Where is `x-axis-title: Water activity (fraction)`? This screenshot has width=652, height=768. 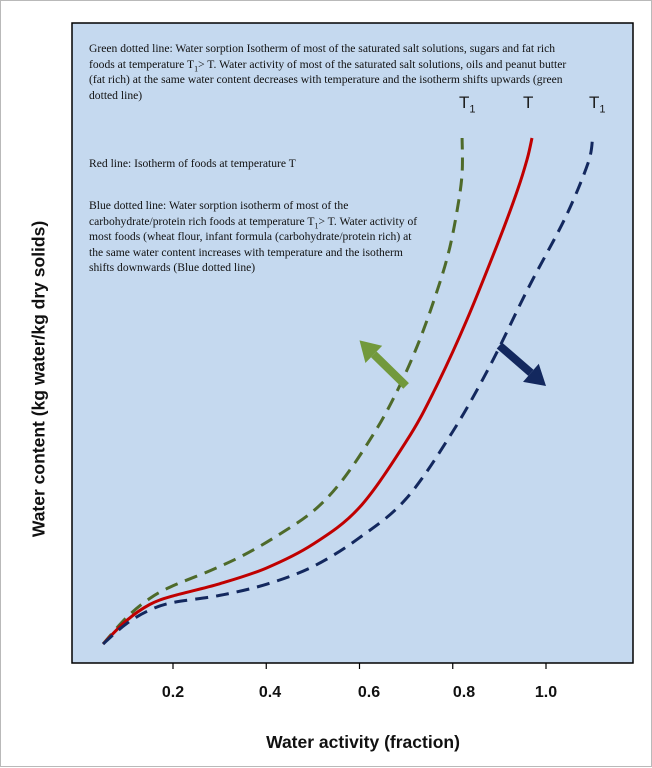
x-axis-title: Water activity (fraction) is located at coordinates (363, 742).